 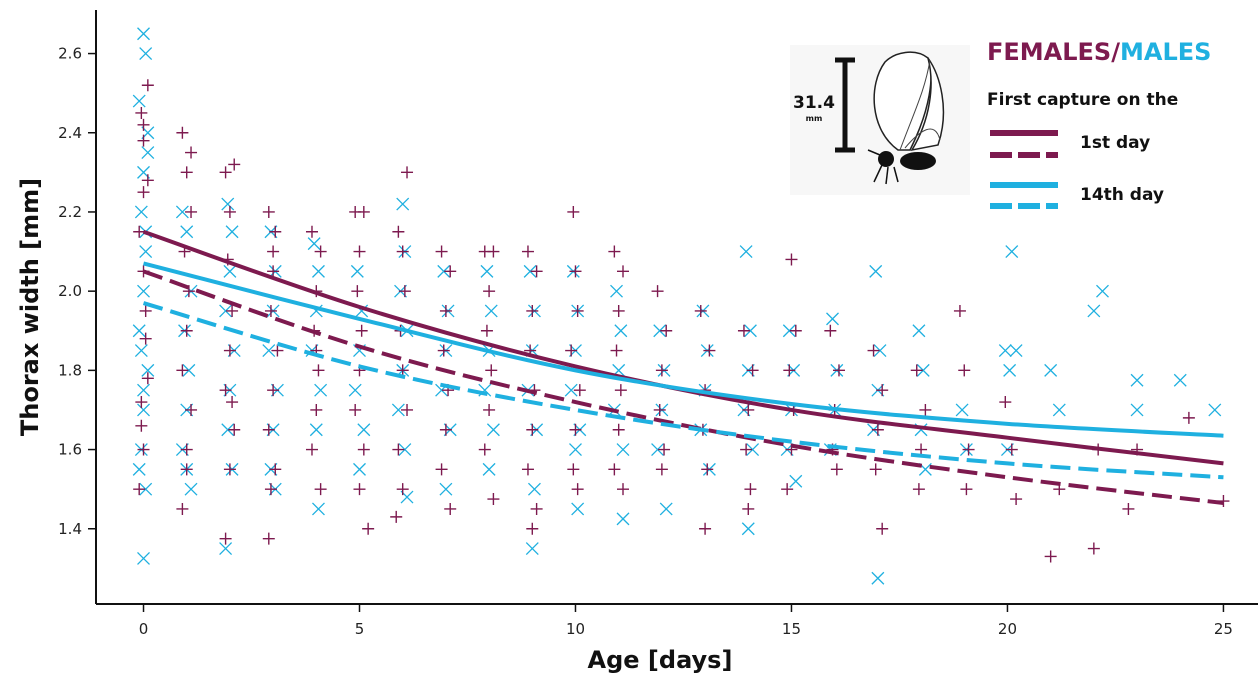 I want to click on y-tick-label: 2.0, so click(x=70, y=291).